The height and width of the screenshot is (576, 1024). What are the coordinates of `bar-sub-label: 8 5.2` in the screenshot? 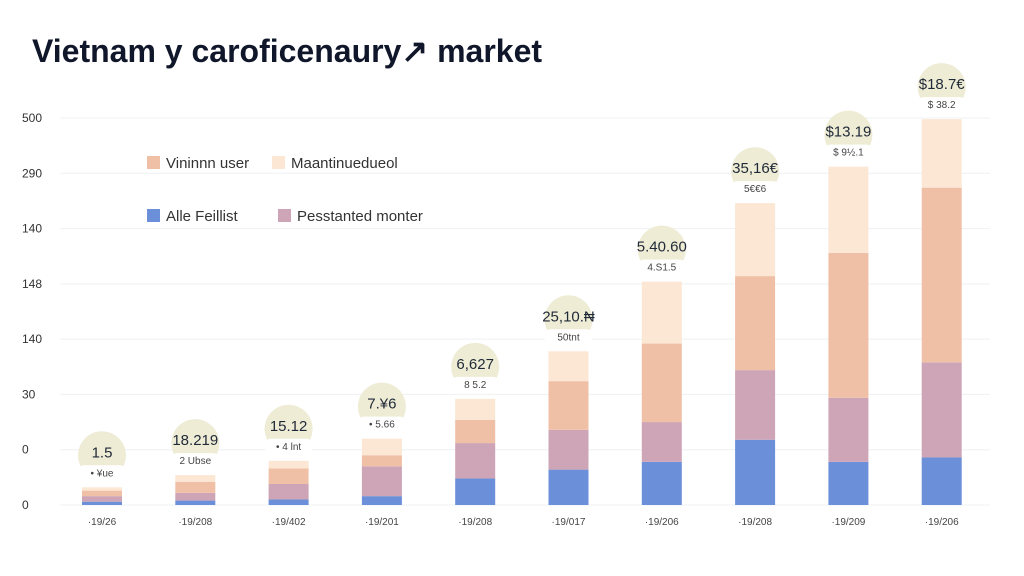 It's located at (475, 385).